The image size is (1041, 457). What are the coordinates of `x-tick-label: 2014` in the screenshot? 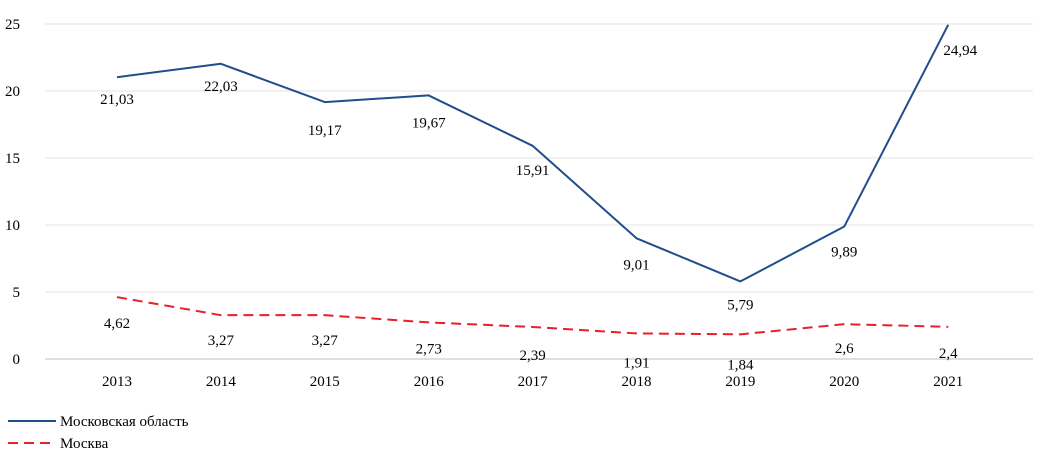 It's located at (221, 382).